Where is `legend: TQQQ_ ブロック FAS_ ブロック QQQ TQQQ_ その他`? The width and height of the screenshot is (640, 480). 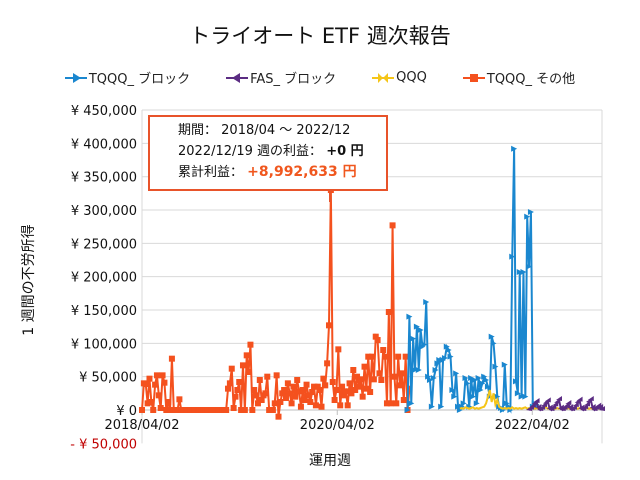 legend: TQQQ_ ブロック FAS_ ブロック QQQ TQQQ_ その他 is located at coordinates (320, 77).